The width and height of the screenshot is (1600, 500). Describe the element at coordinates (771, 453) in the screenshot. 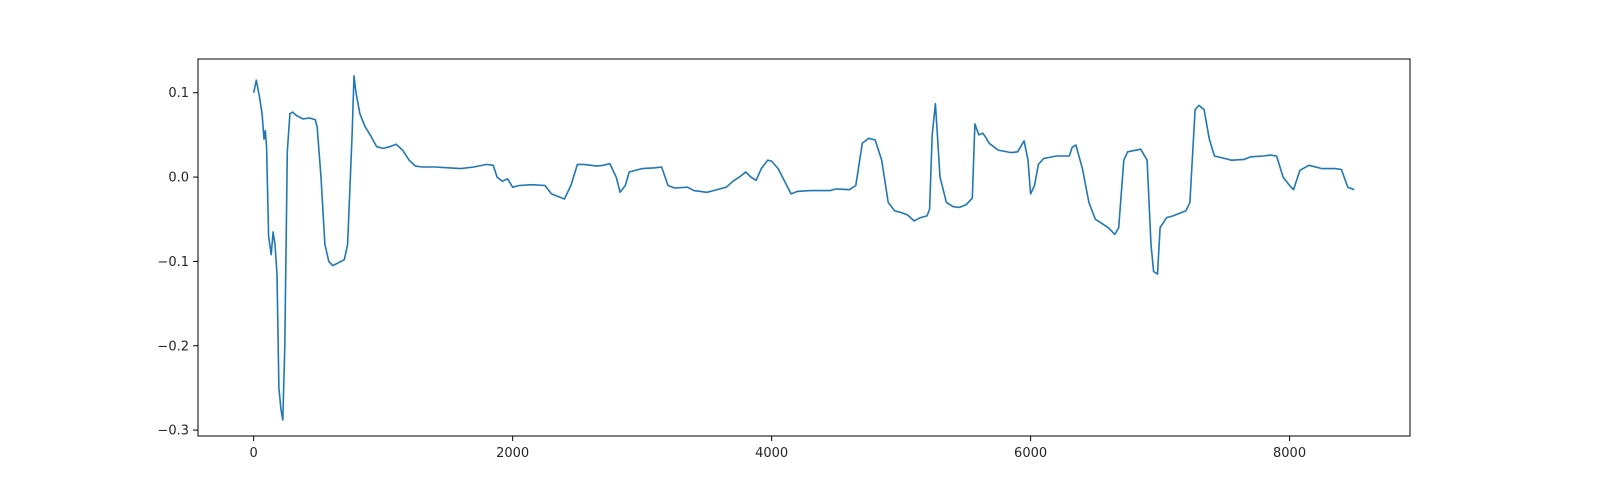

I see `x-tick-label: 4000` at that location.